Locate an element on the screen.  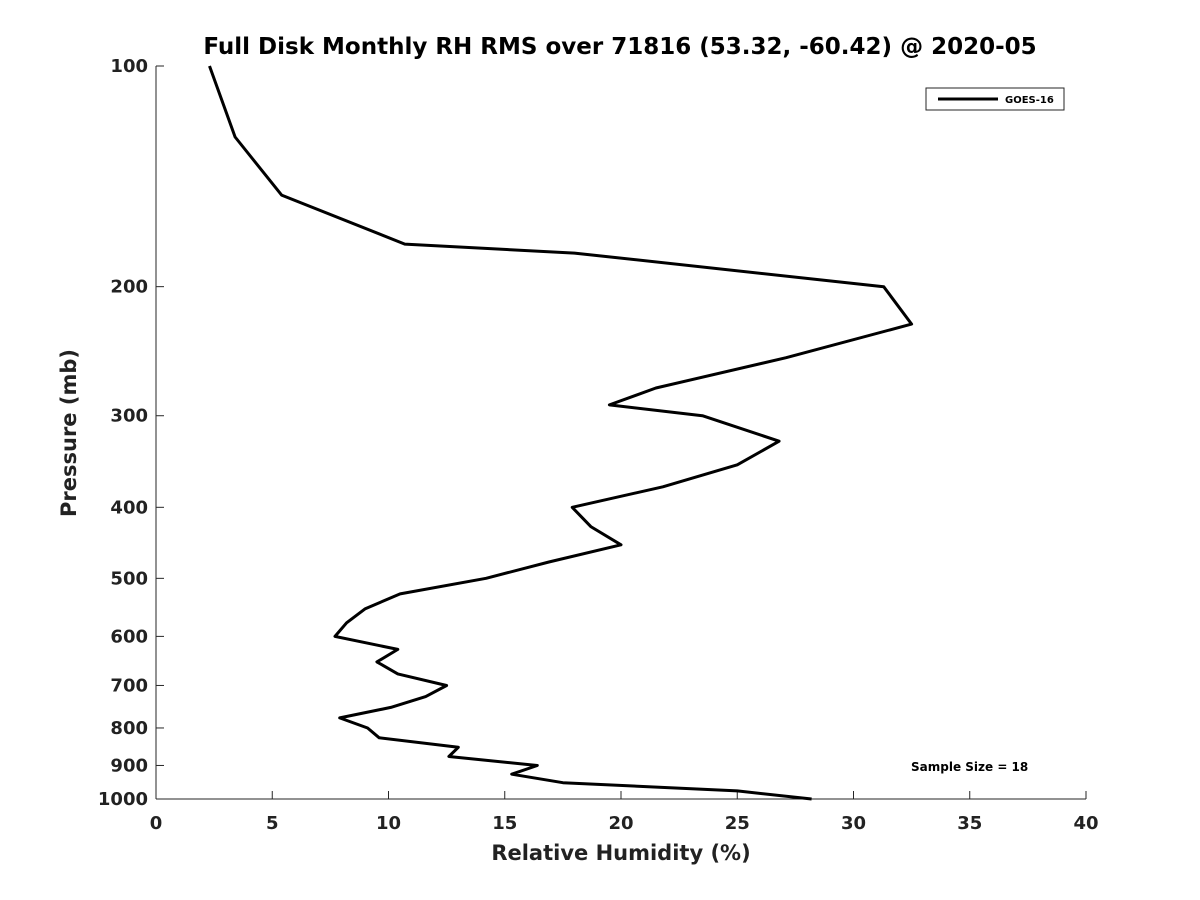
y-tick-label-1000: 1000 is located at coordinates (123, 799).